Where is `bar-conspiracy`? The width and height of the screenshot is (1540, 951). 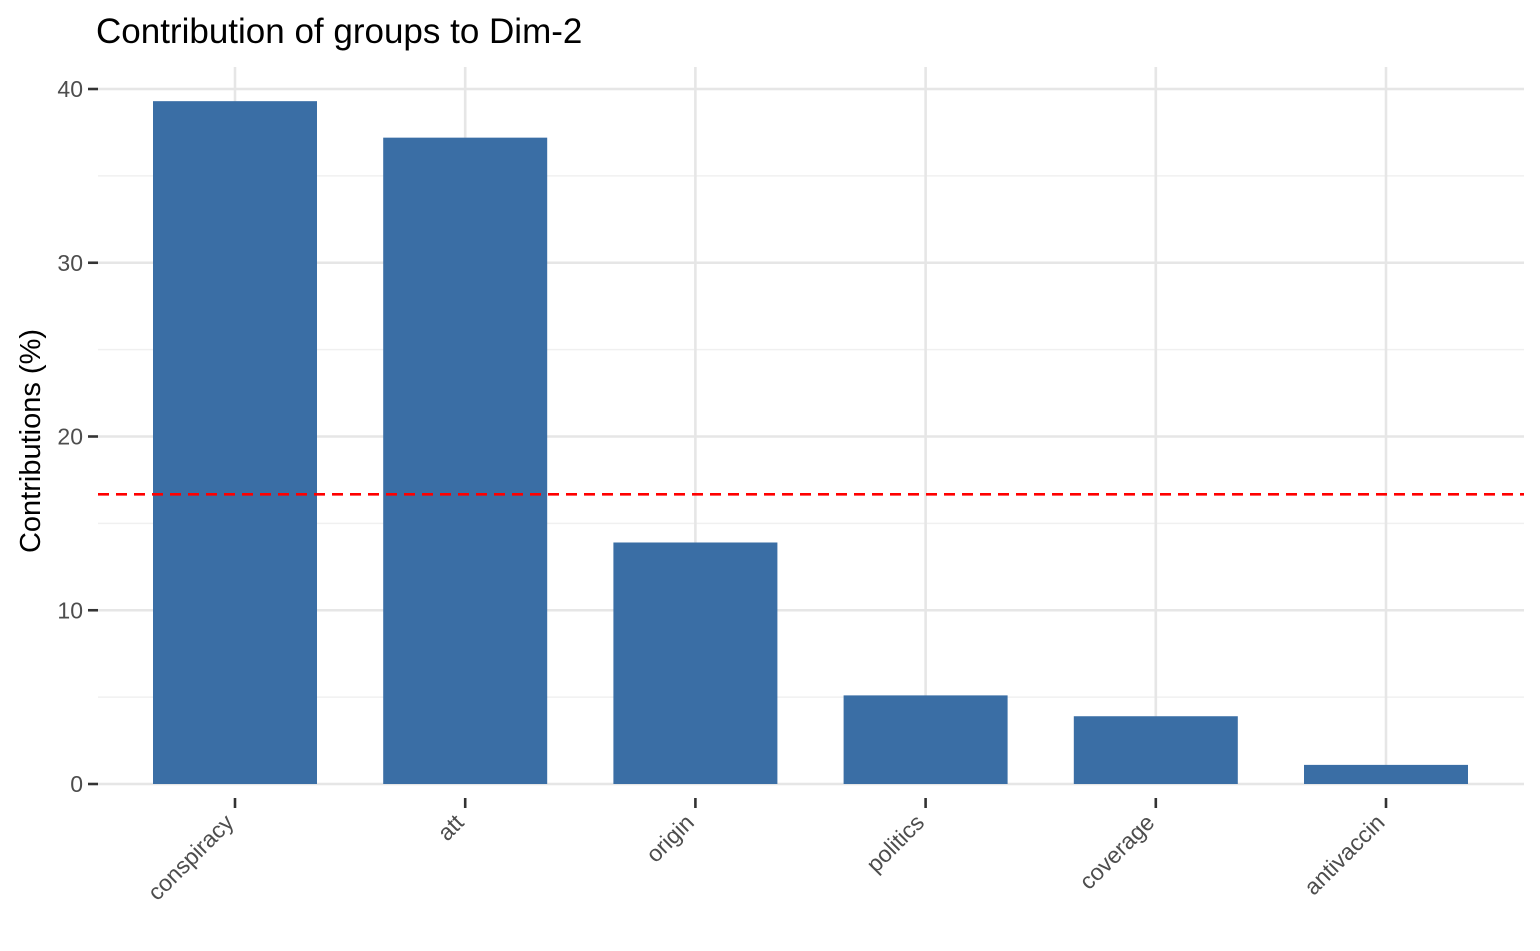
bar-conspiracy is located at coordinates (235, 443).